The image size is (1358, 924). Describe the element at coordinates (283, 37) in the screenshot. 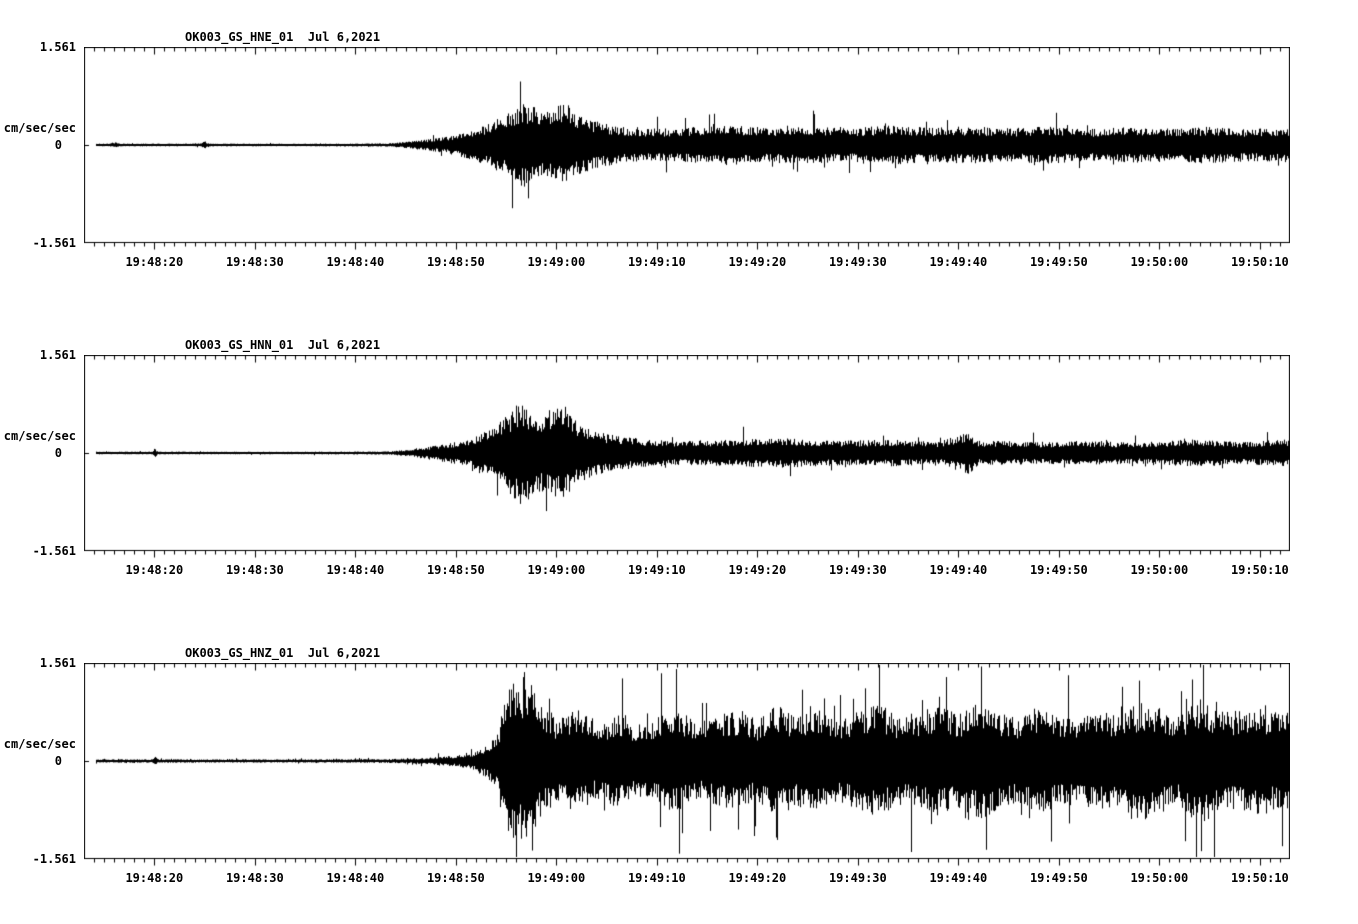

I see `panel-title-hne: OK003_GS_HNE_01 Jul 6,2021` at that location.